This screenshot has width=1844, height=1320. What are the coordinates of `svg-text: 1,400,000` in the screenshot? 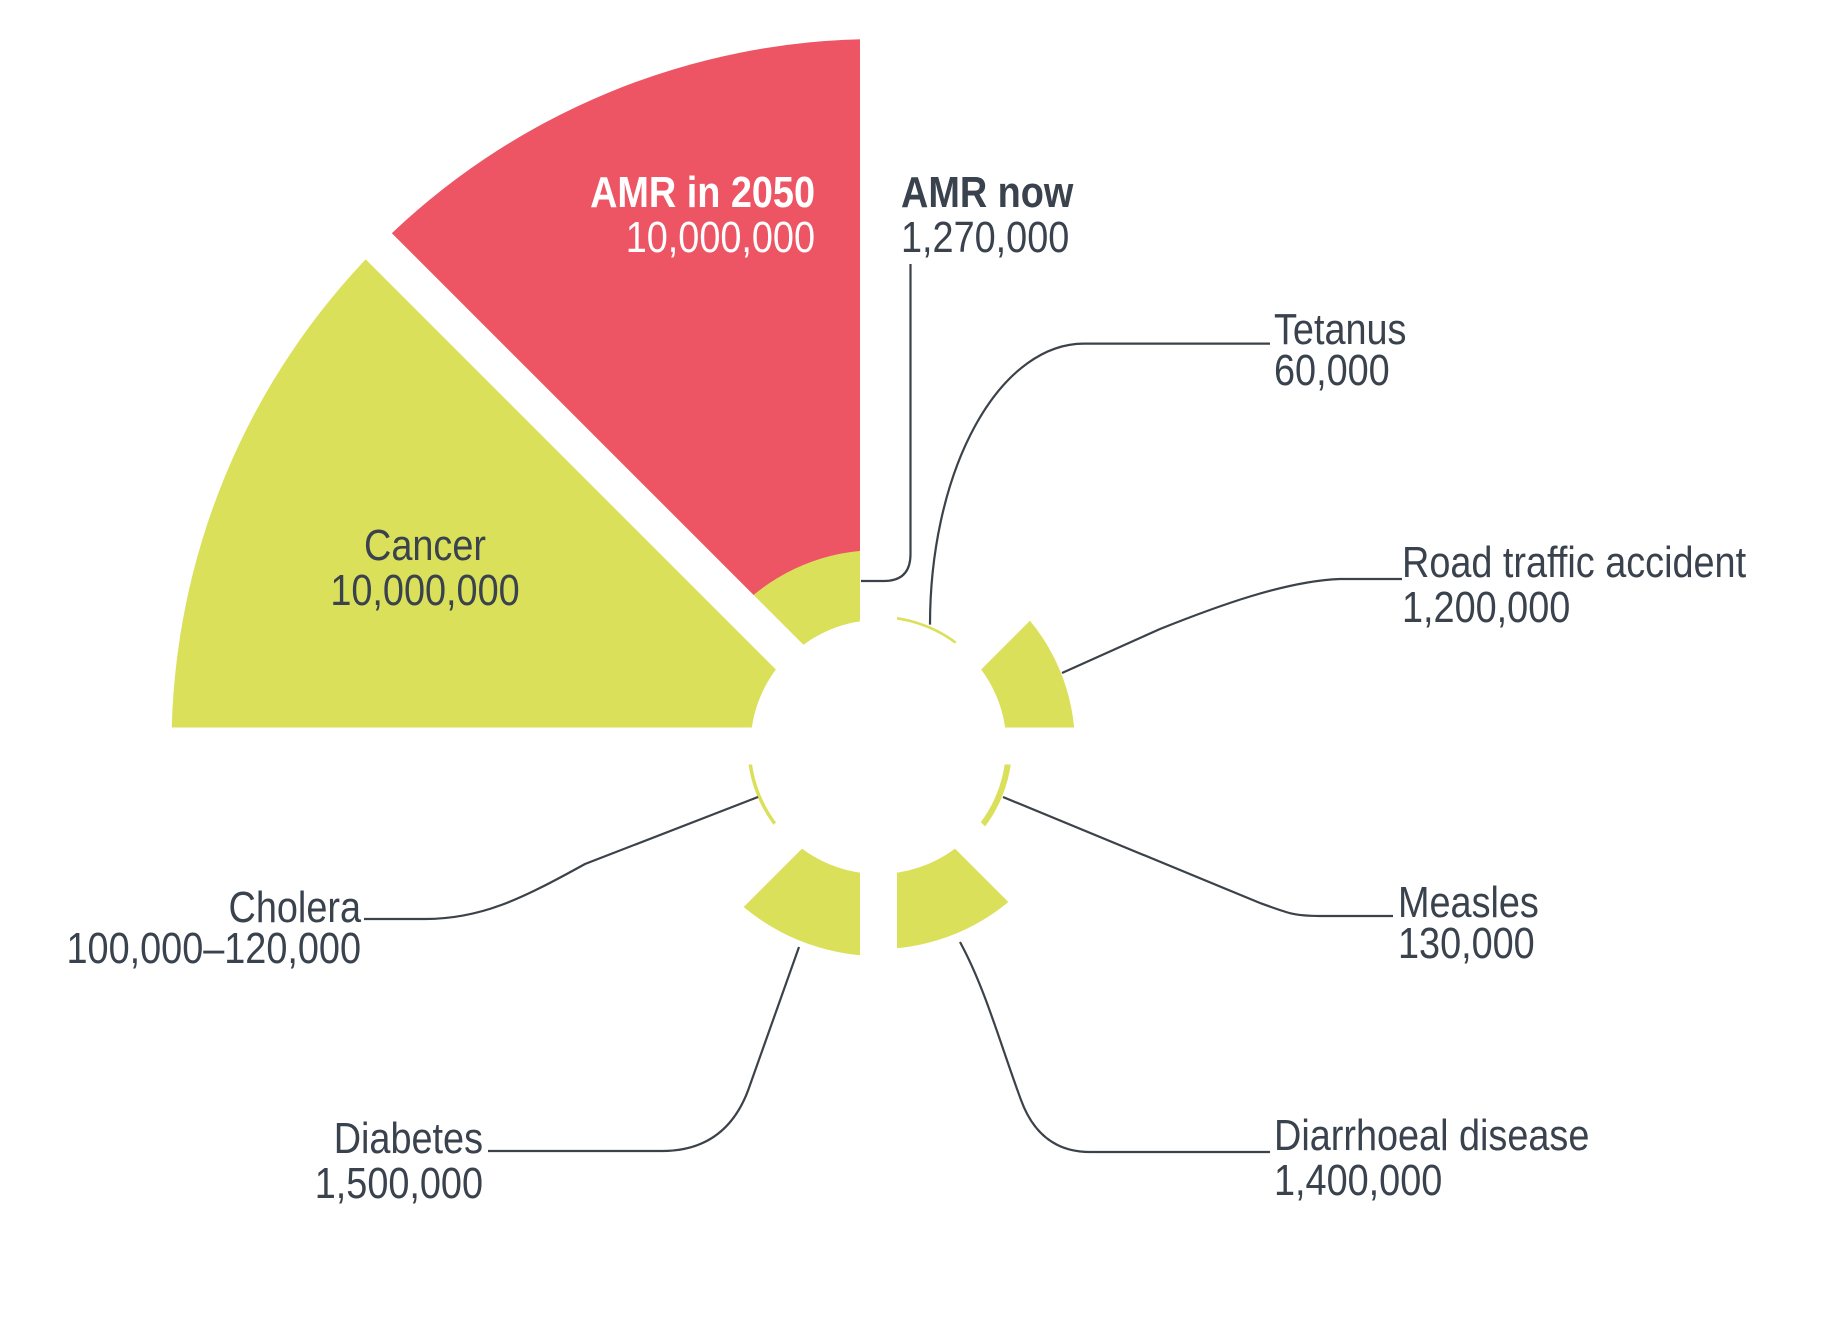 It's located at (1358, 1179).